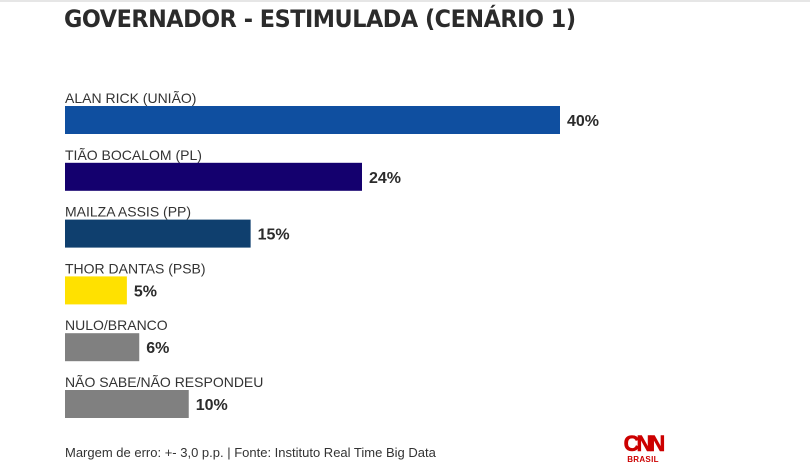 This screenshot has width=810, height=472. I want to click on value-label: 40%, so click(583, 121).